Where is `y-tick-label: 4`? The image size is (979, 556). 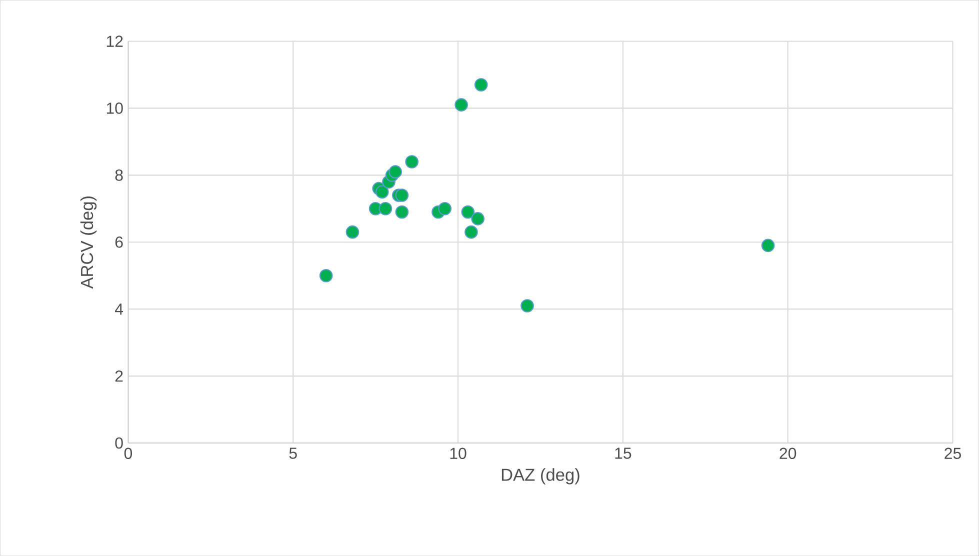 y-tick-label: 4 is located at coordinates (119, 308).